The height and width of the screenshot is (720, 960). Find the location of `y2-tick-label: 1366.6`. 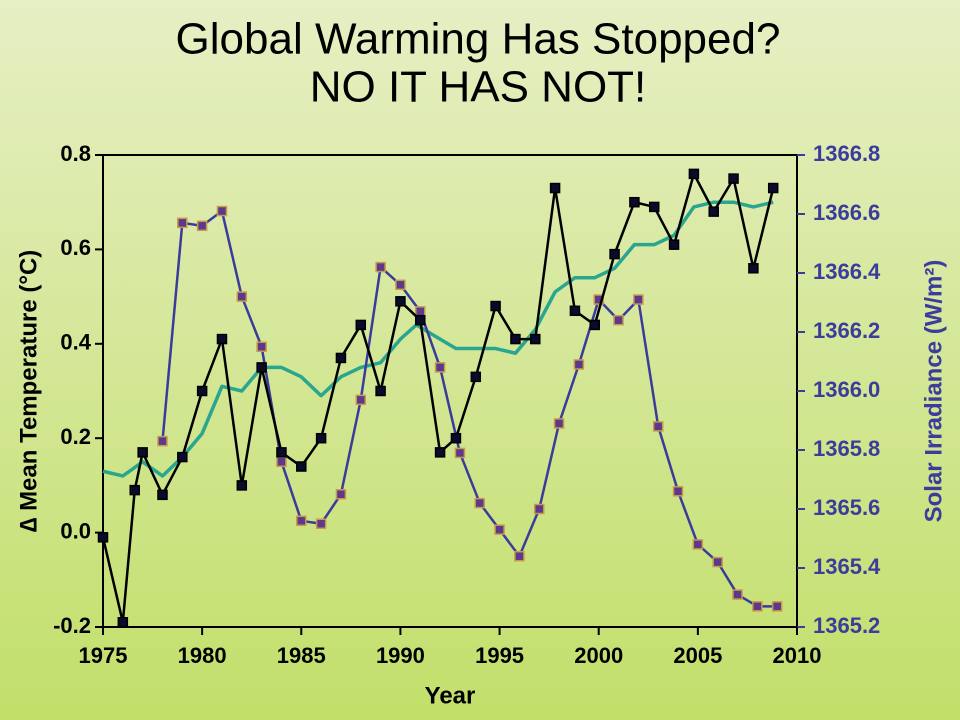

y2-tick-label: 1366.6 is located at coordinates (846, 212).